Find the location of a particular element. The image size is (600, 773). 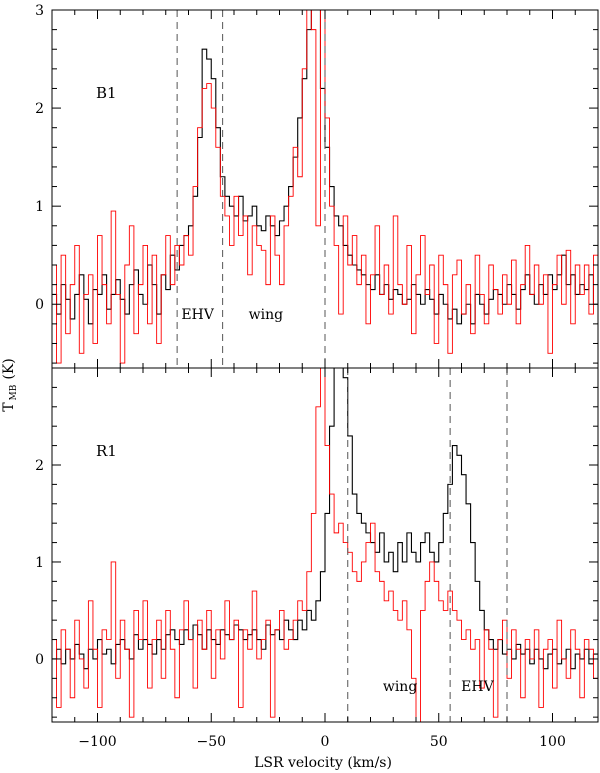

y-tick-label: 3 is located at coordinates (39, 11).